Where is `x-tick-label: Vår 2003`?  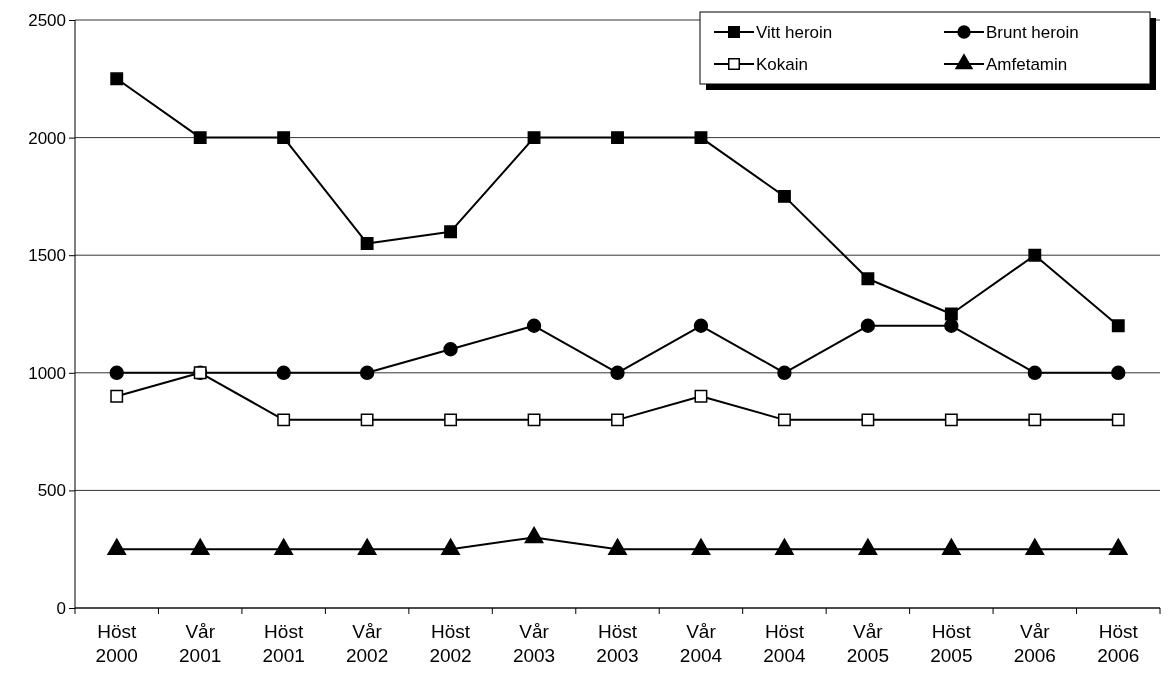 x-tick-label: Vår 2003 is located at coordinates (534, 643).